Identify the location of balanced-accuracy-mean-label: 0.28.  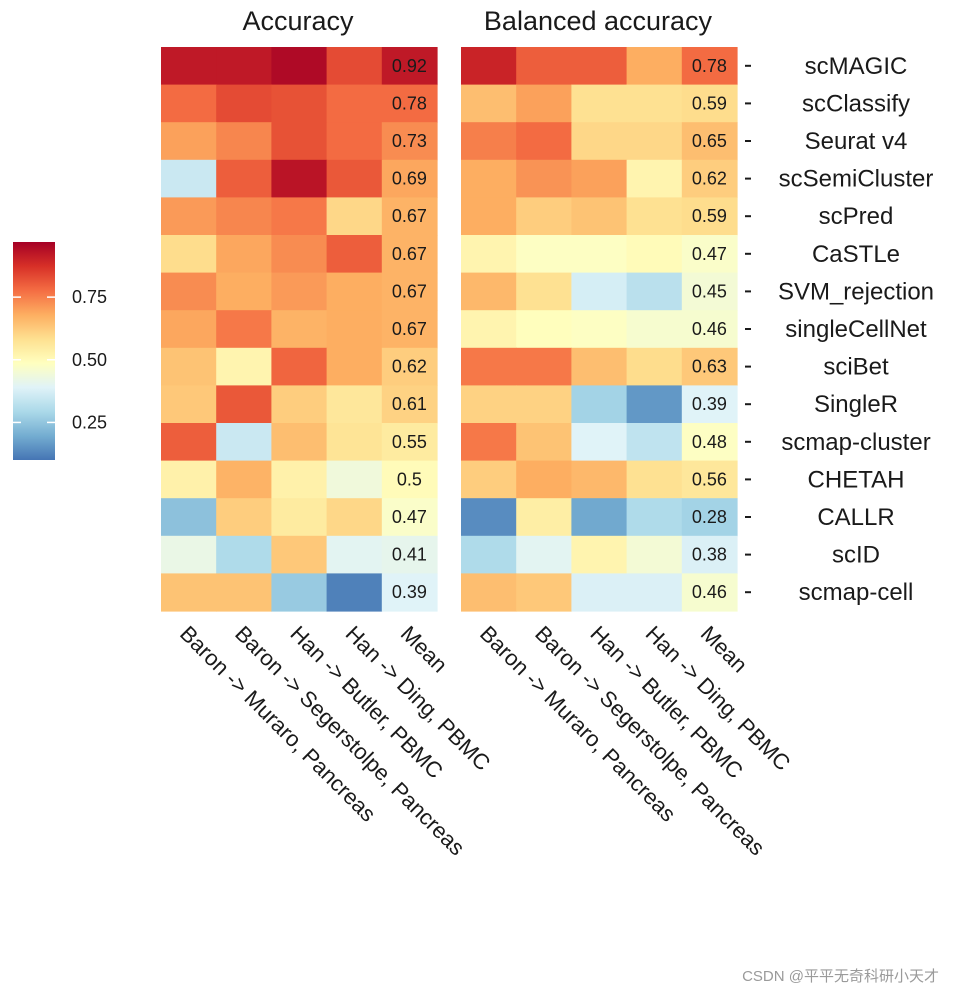
(709, 517).